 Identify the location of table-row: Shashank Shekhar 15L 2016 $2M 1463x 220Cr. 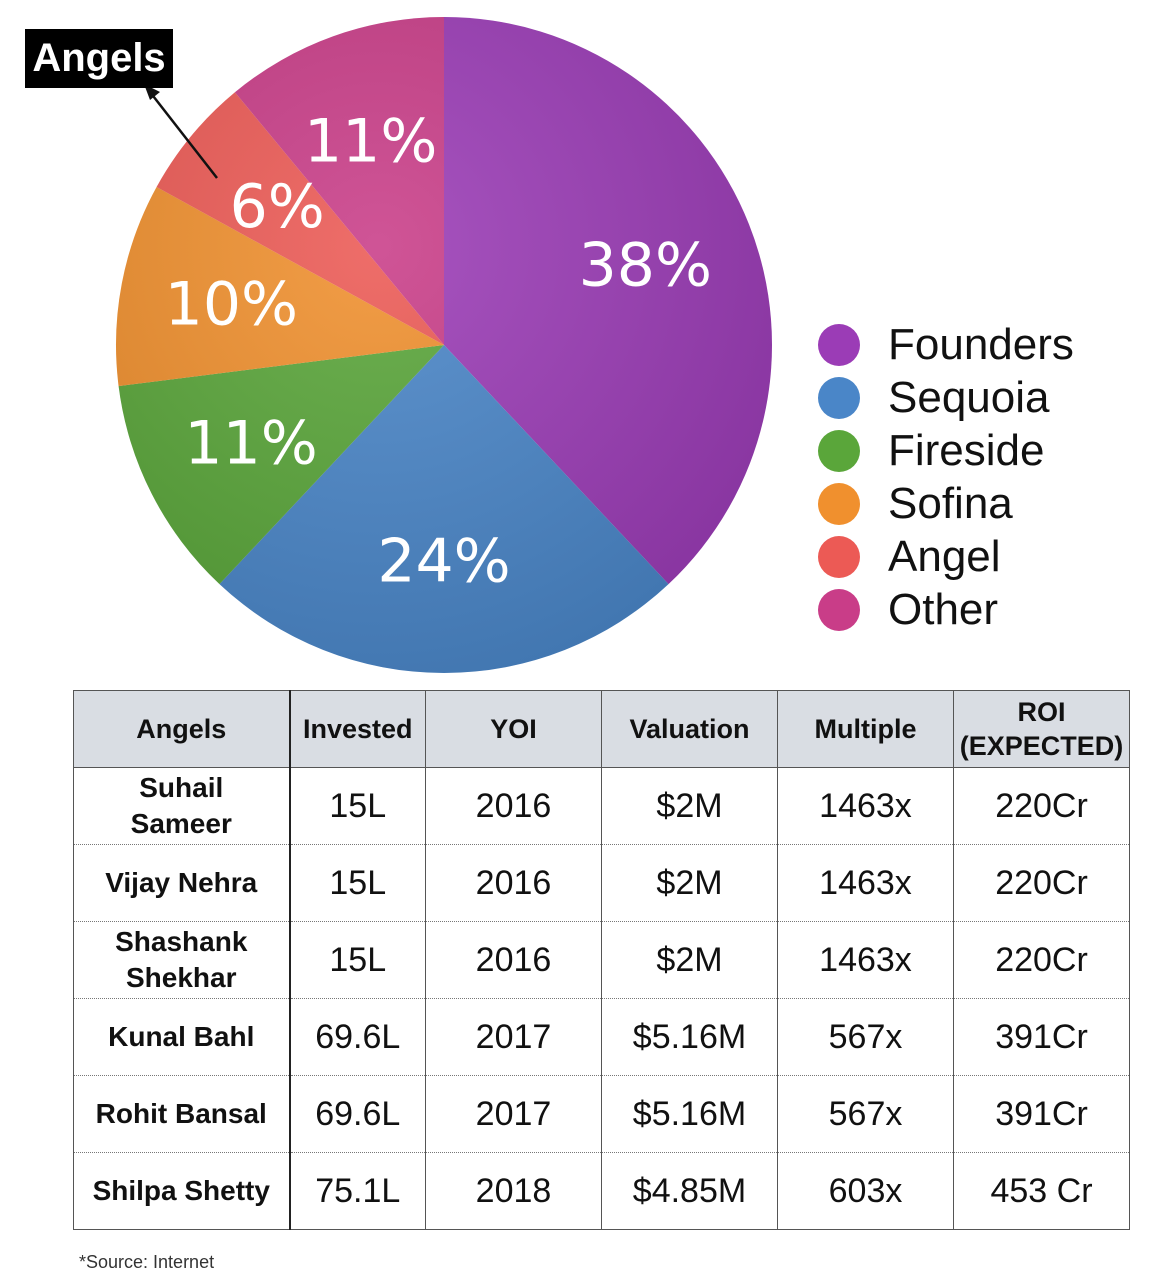
(601, 960).